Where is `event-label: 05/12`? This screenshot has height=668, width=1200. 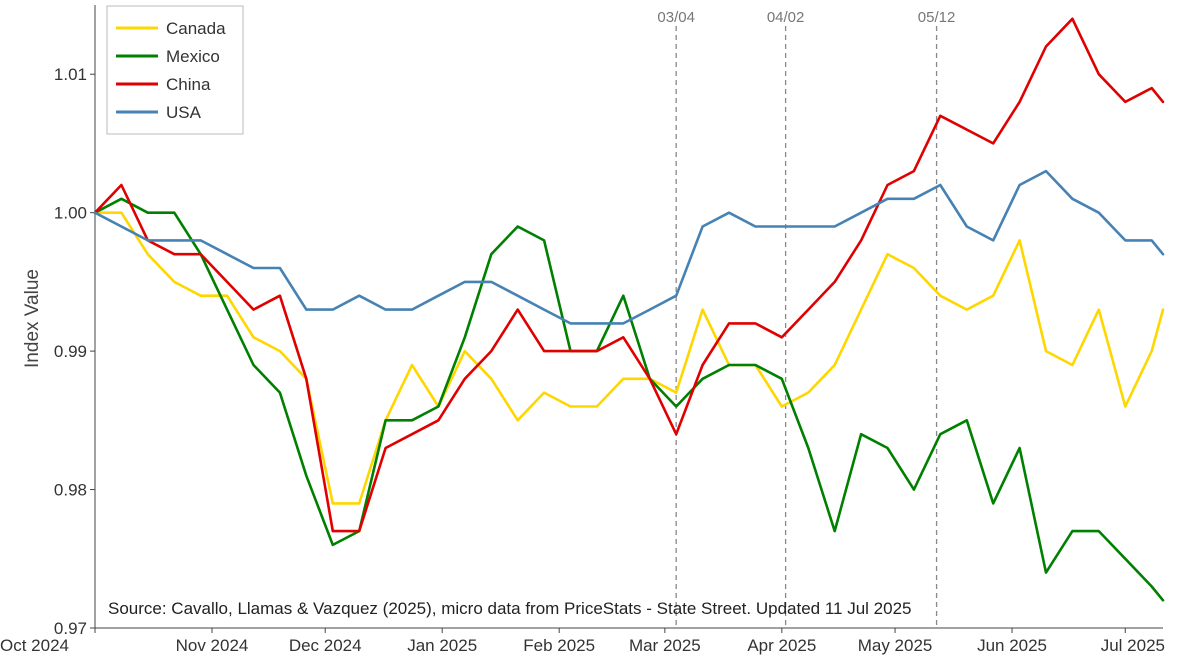
event-label: 05/12 is located at coordinates (937, 17).